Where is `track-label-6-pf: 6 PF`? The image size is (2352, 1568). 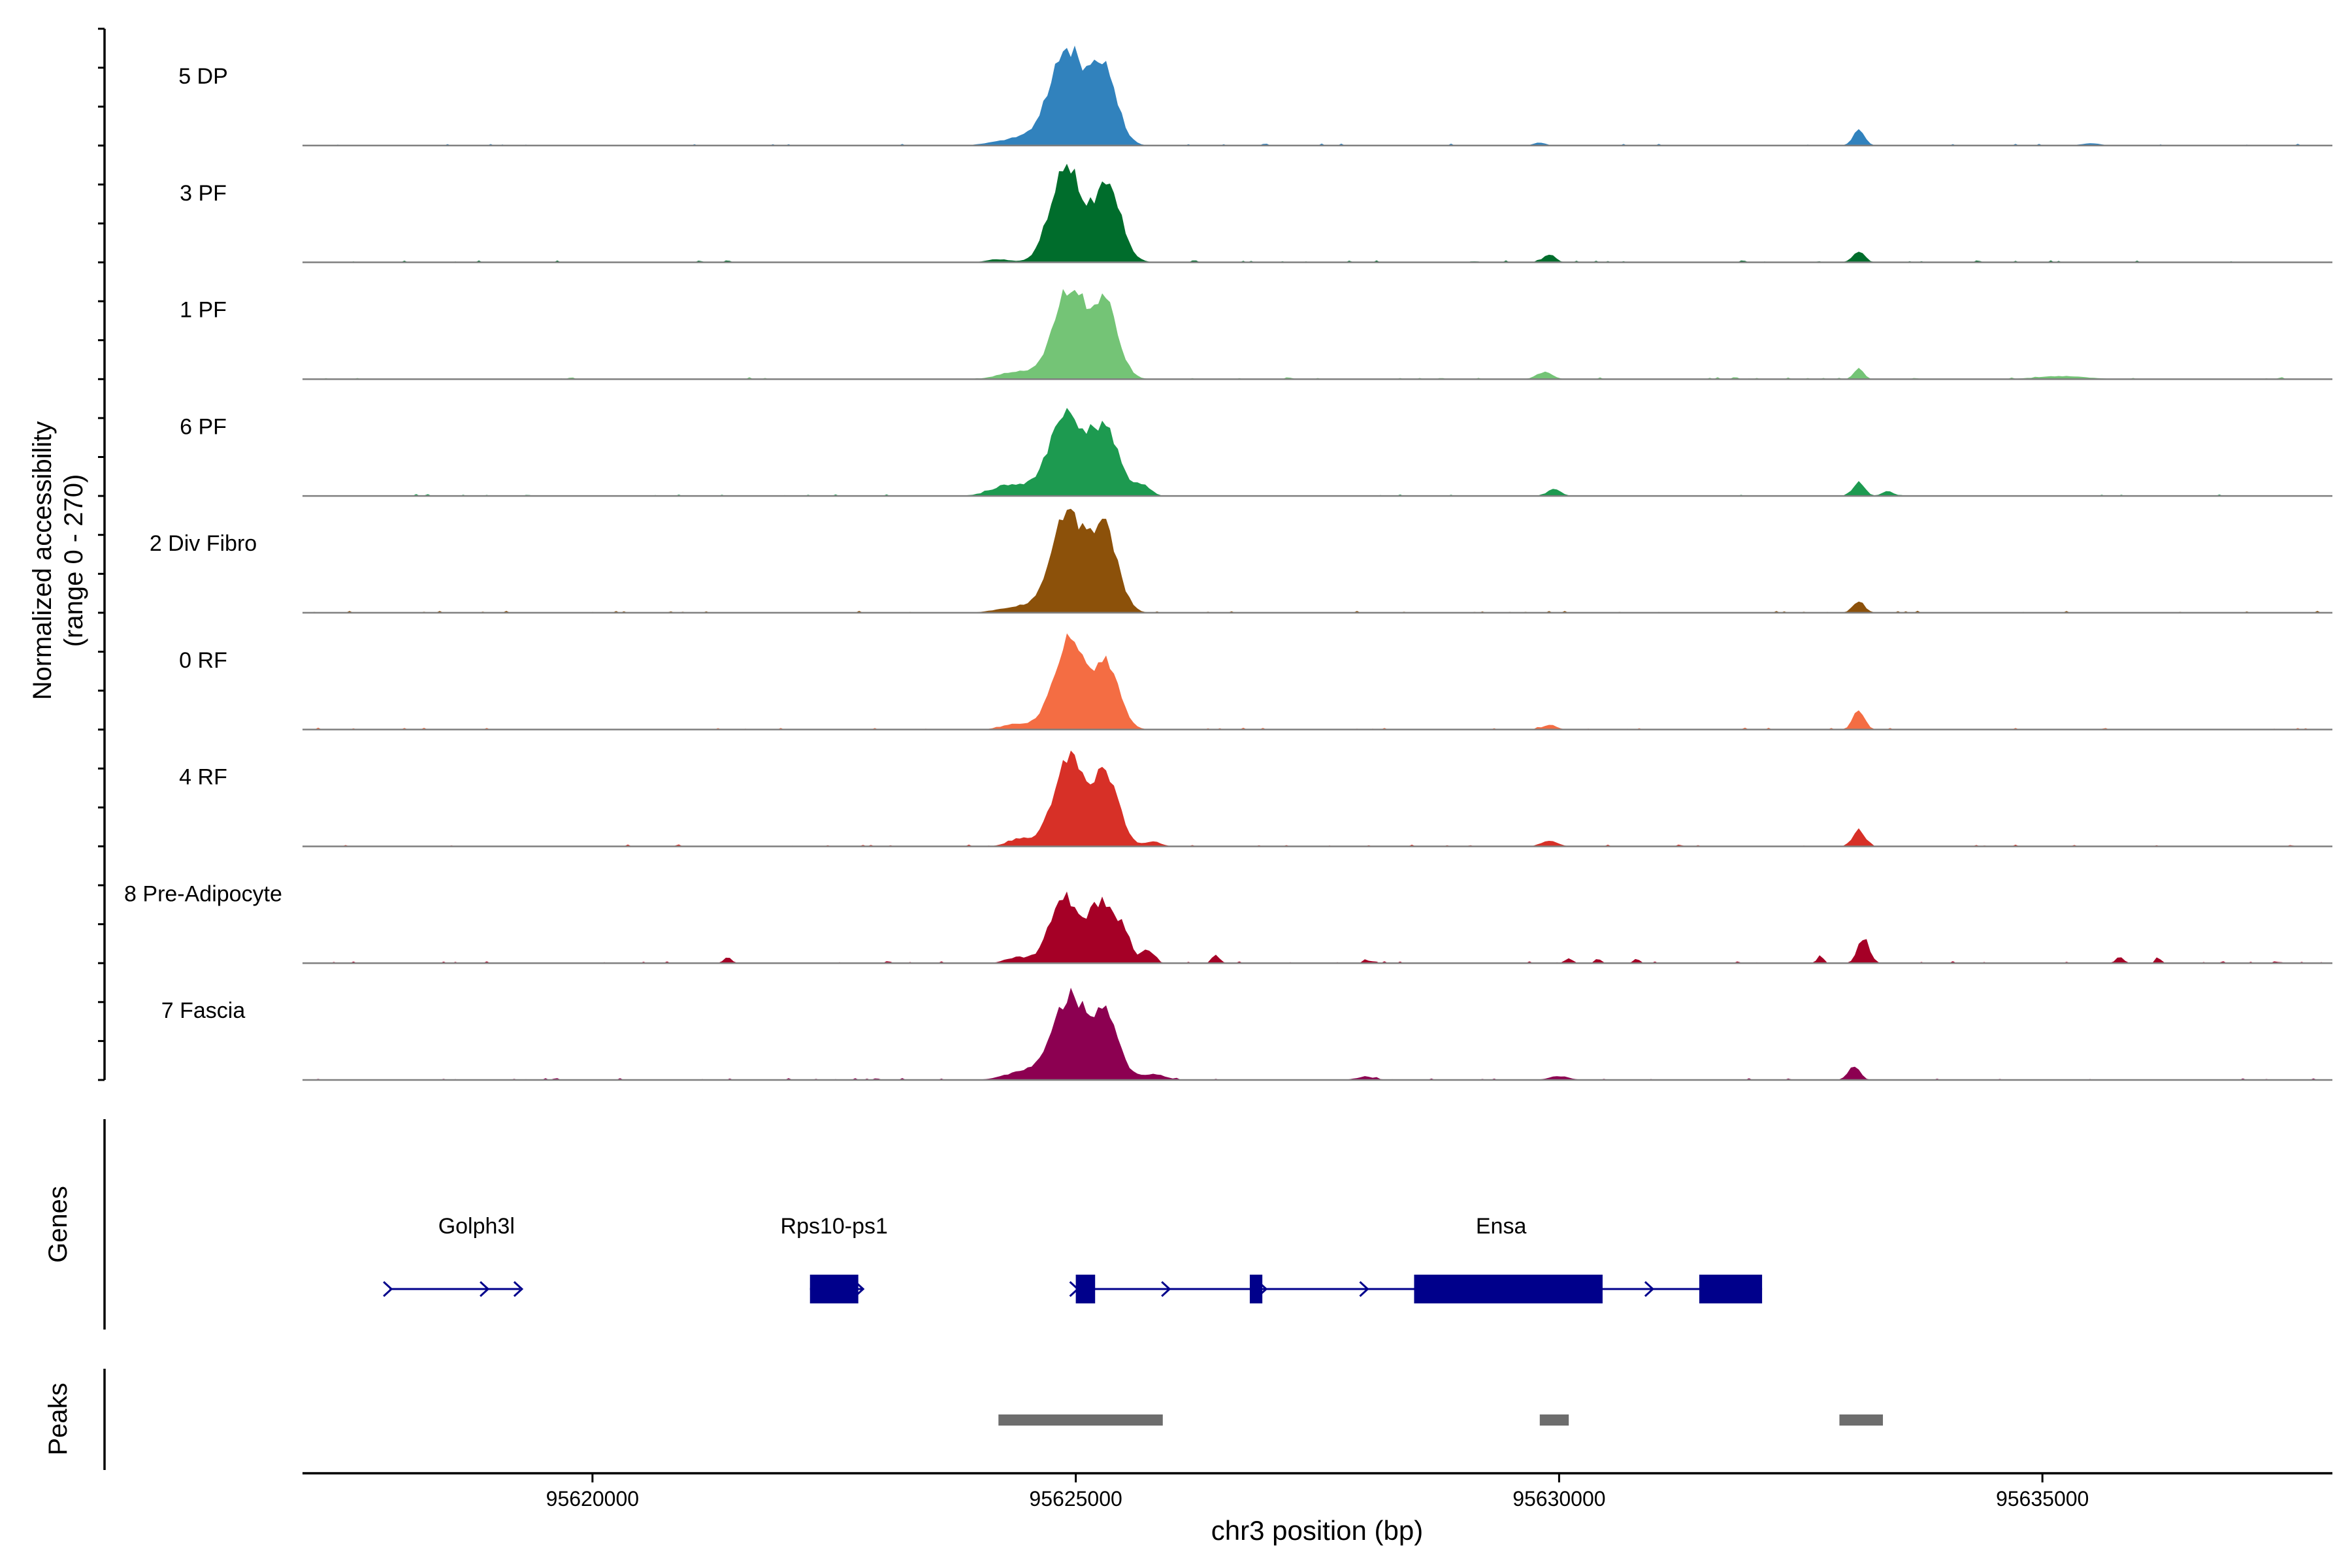 track-label-6-pf: 6 PF is located at coordinates (203, 426).